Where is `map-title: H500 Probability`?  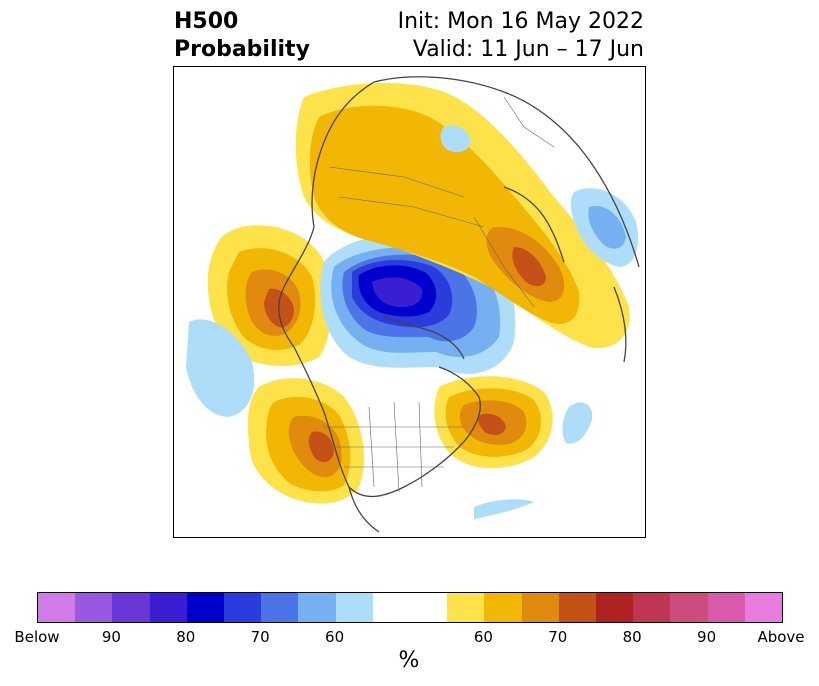 map-title: H500 Probability is located at coordinates (242, 36).